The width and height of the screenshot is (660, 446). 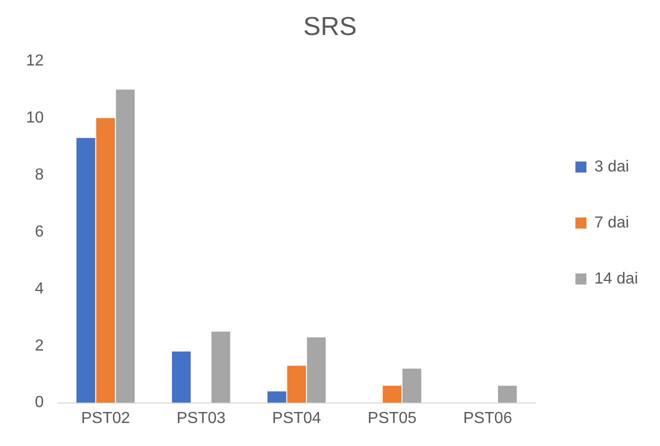 What do you see at coordinates (39, 345) in the screenshot?
I see `y-tick-label: 2` at bounding box center [39, 345].